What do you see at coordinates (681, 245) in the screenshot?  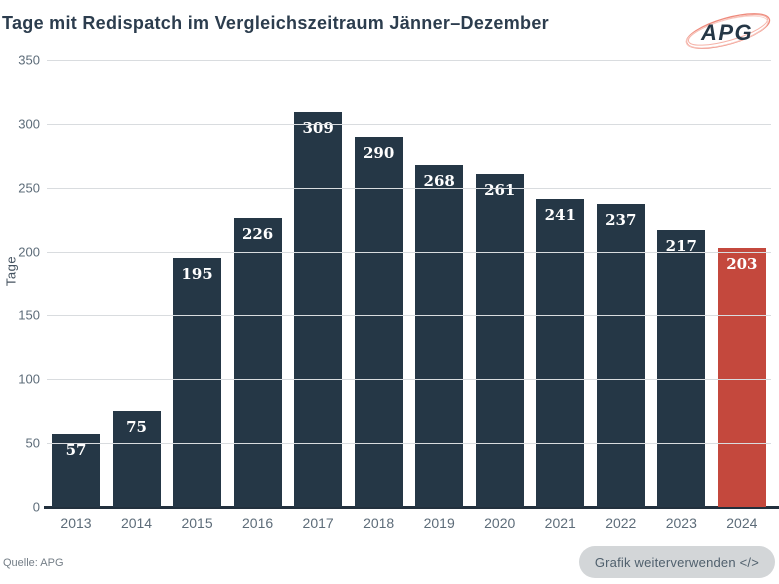 I see `bar-value-label-2023: 217` at bounding box center [681, 245].